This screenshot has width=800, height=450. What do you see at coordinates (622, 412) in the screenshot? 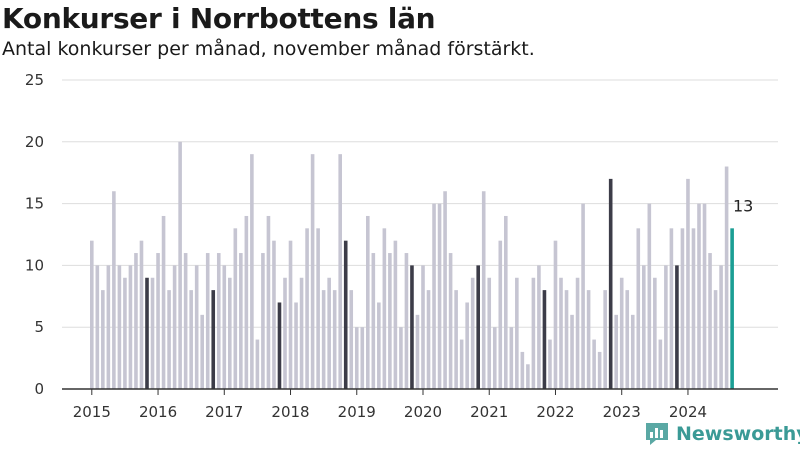
I see `x-tick-label: 2023` at bounding box center [622, 412].